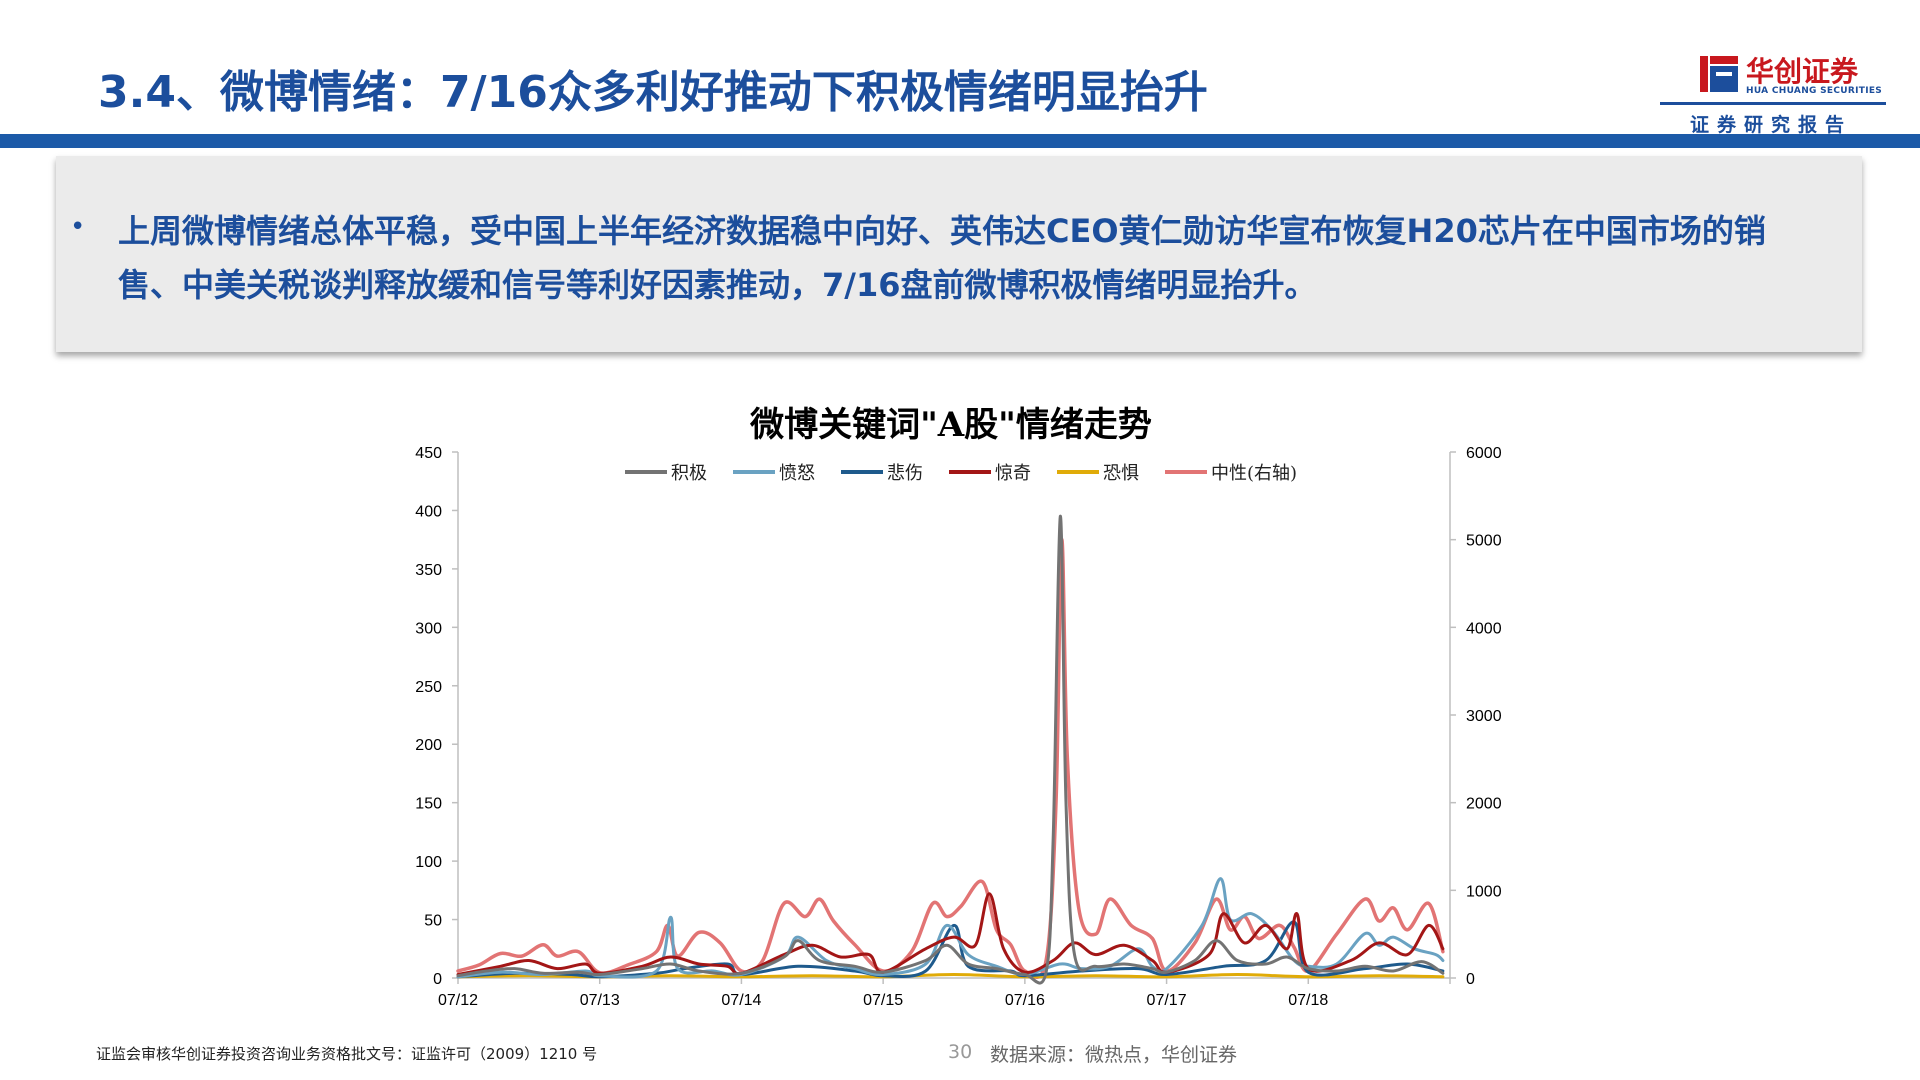  What do you see at coordinates (1121, 473) in the screenshot?
I see `legend-label: 恐惧` at bounding box center [1121, 473].